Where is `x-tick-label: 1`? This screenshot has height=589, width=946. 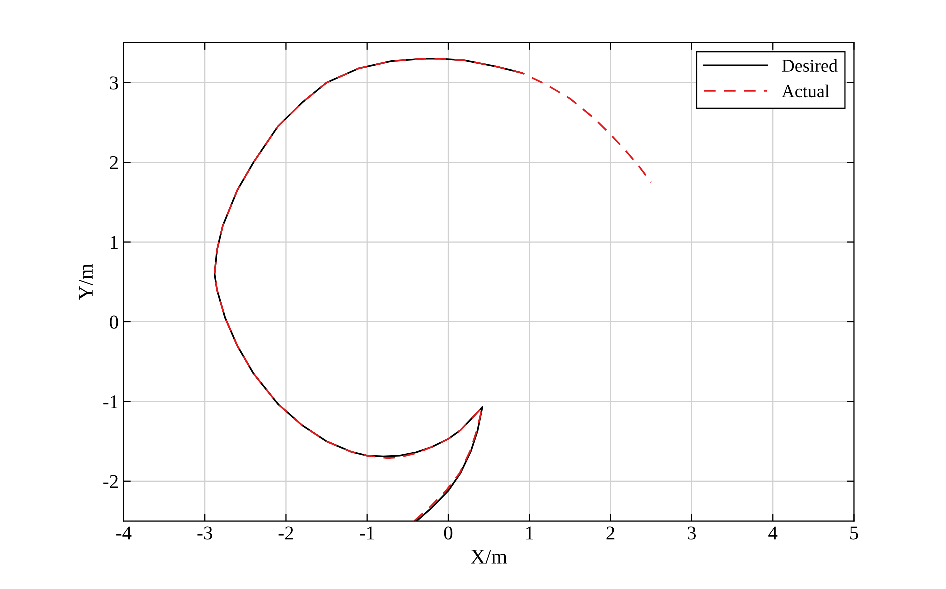
x-tick-label: 1 is located at coordinates (530, 533).